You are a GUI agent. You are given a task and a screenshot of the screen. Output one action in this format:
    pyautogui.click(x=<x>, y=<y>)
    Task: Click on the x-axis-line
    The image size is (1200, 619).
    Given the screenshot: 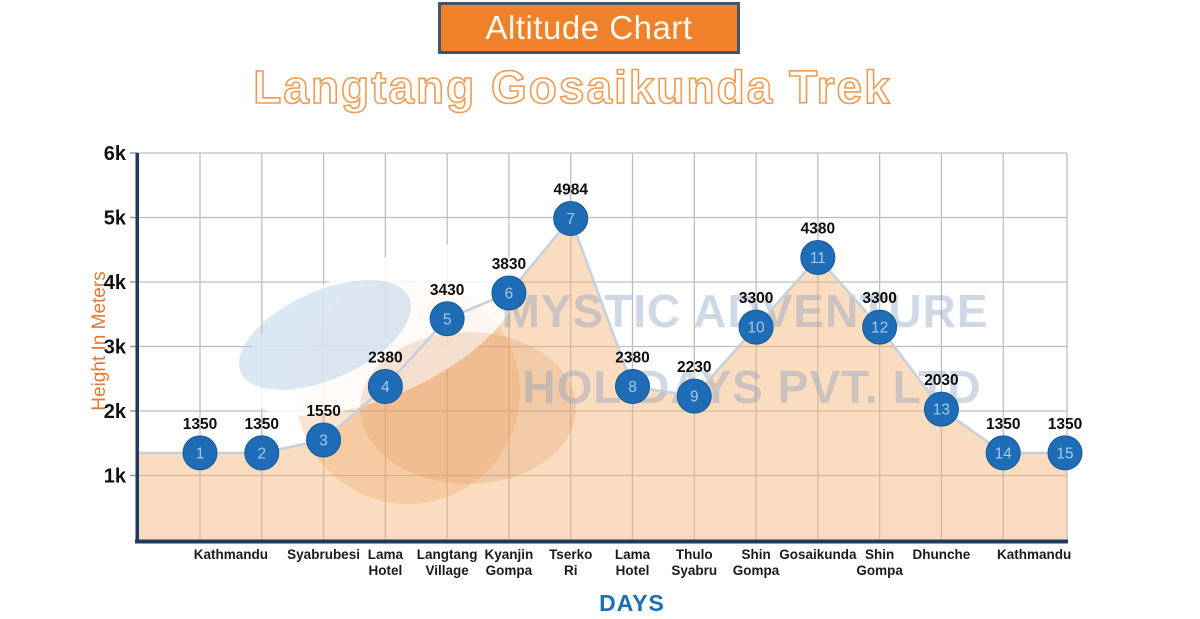 What is the action you would take?
    pyautogui.click(x=601, y=541)
    